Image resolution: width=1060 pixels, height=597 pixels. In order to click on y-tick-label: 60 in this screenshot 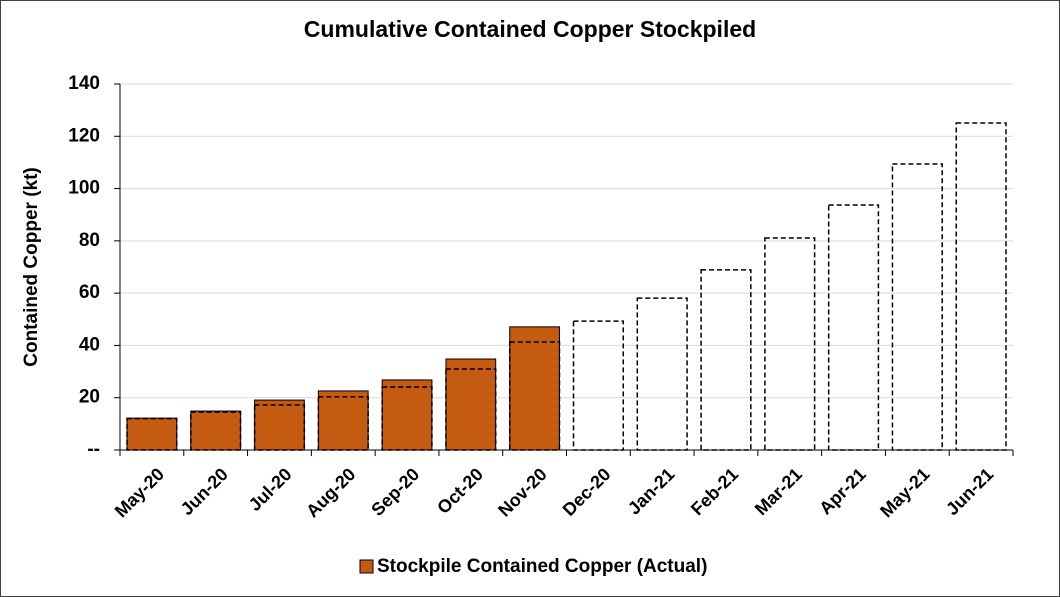, I will do `click(89, 292)`.